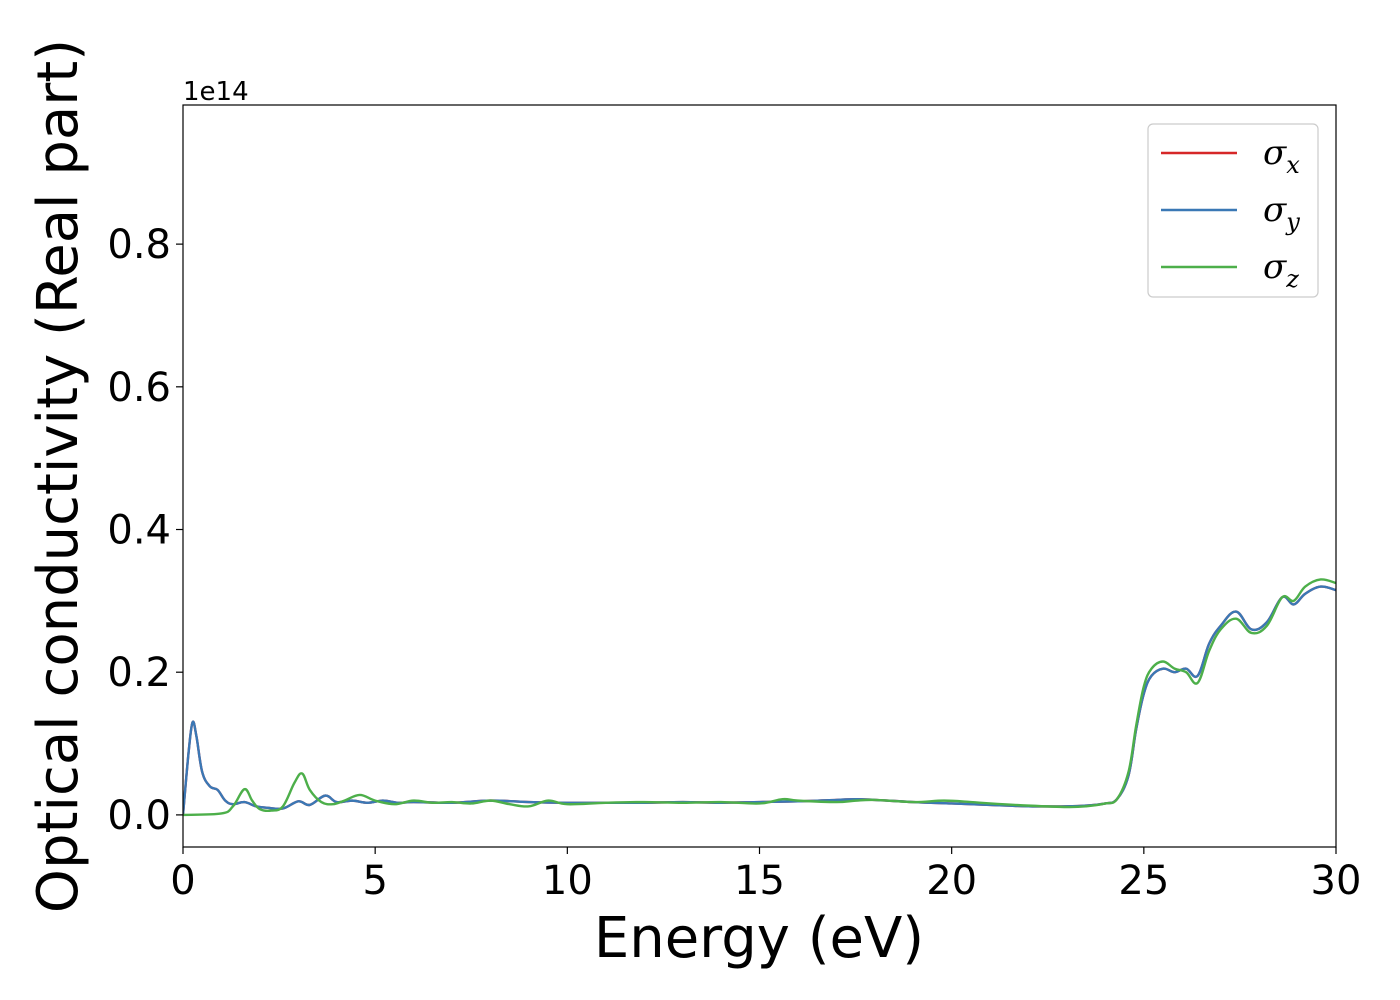  I want to click on legend-label-sigma-y: σy, so click(1281, 213).